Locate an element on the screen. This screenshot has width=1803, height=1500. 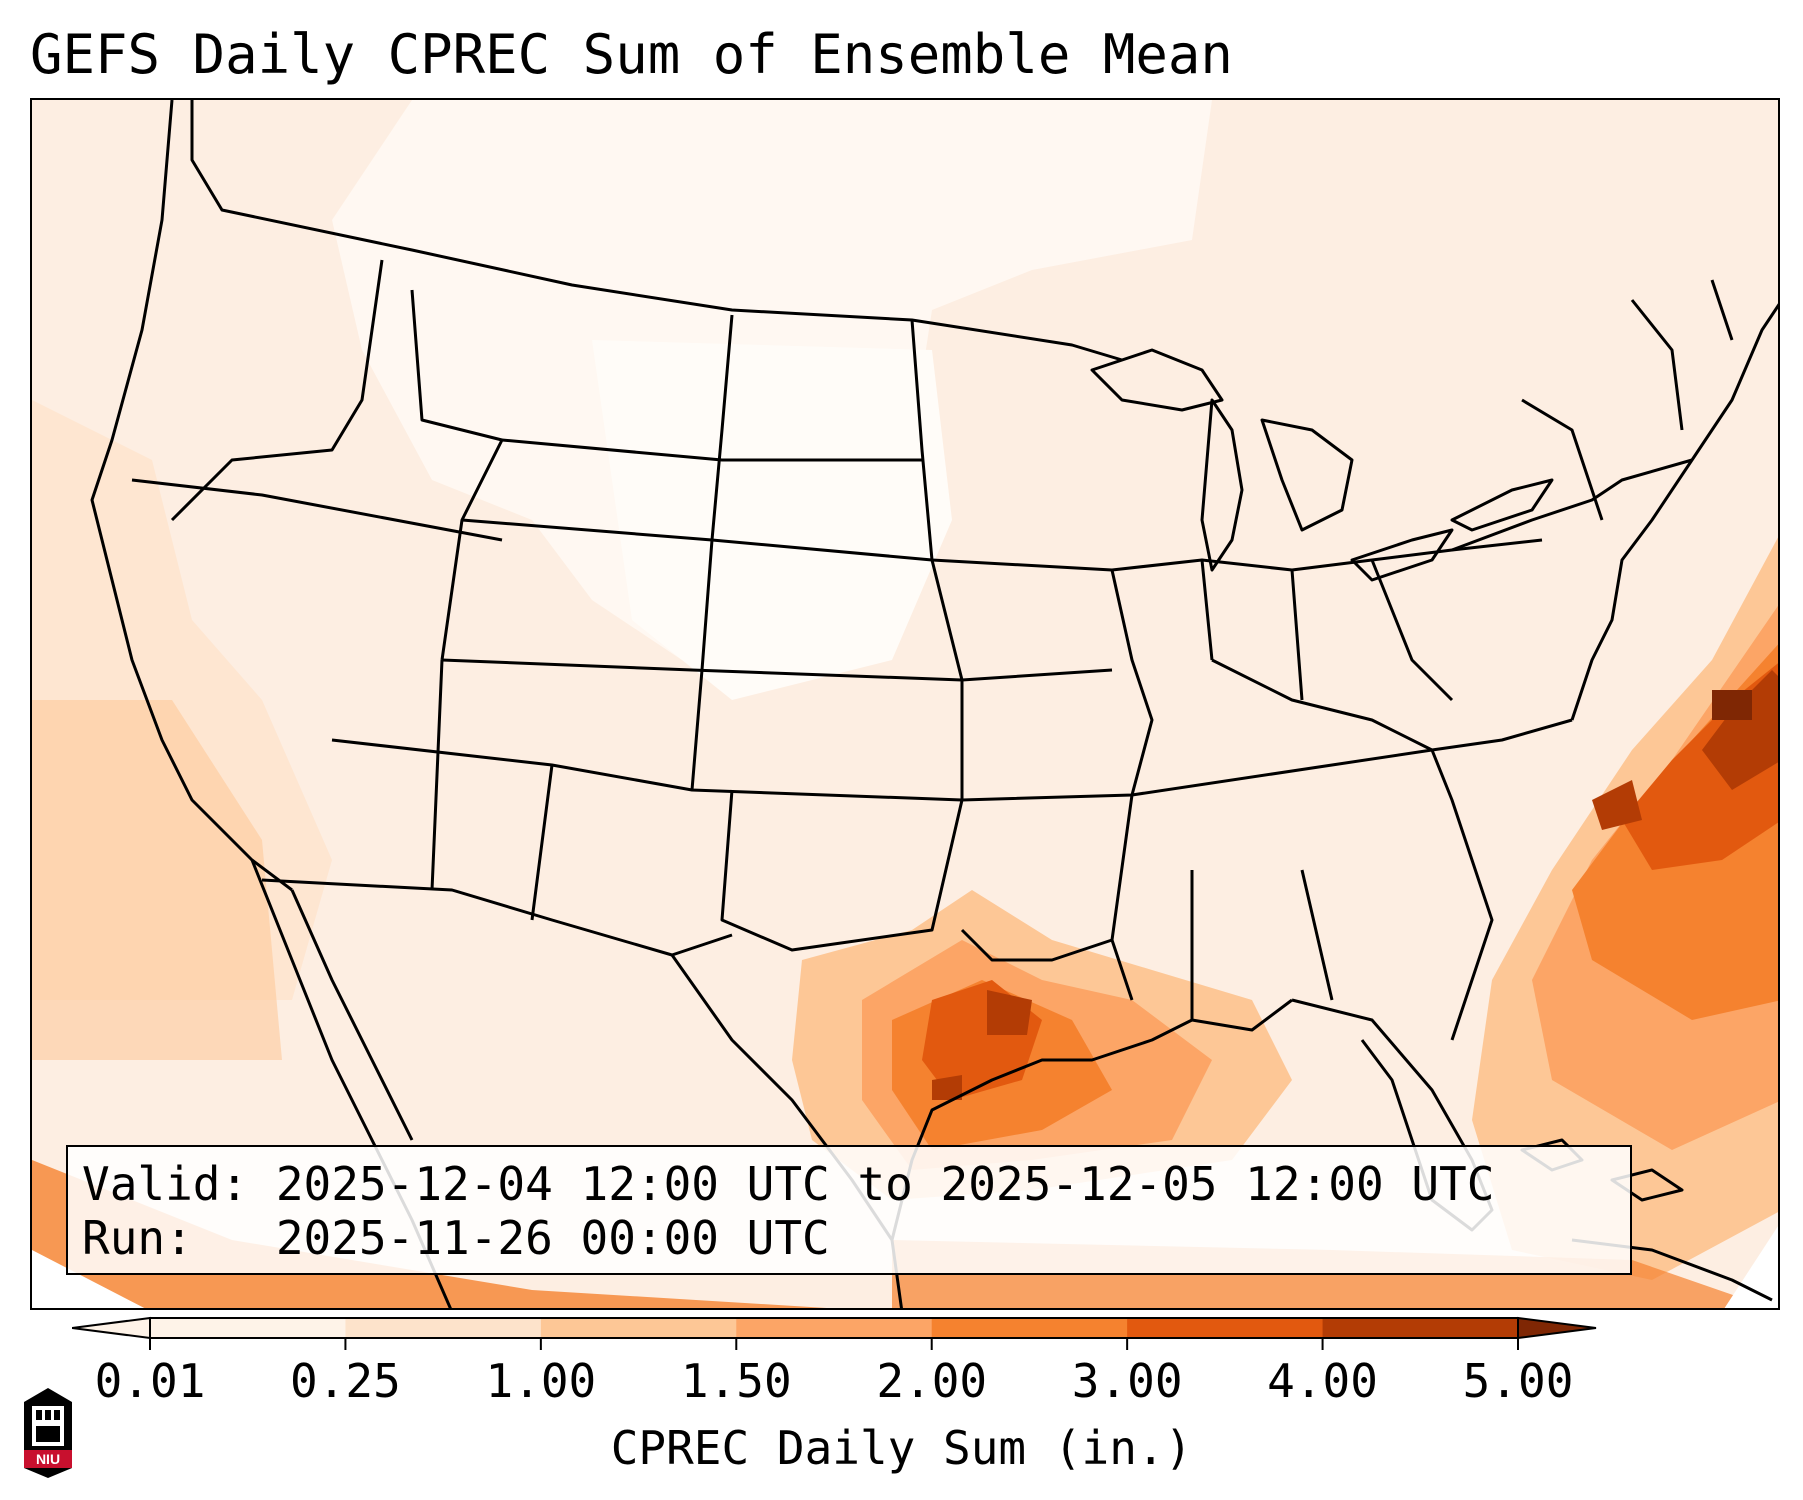
colorbar-outline is located at coordinates (834, 1328).